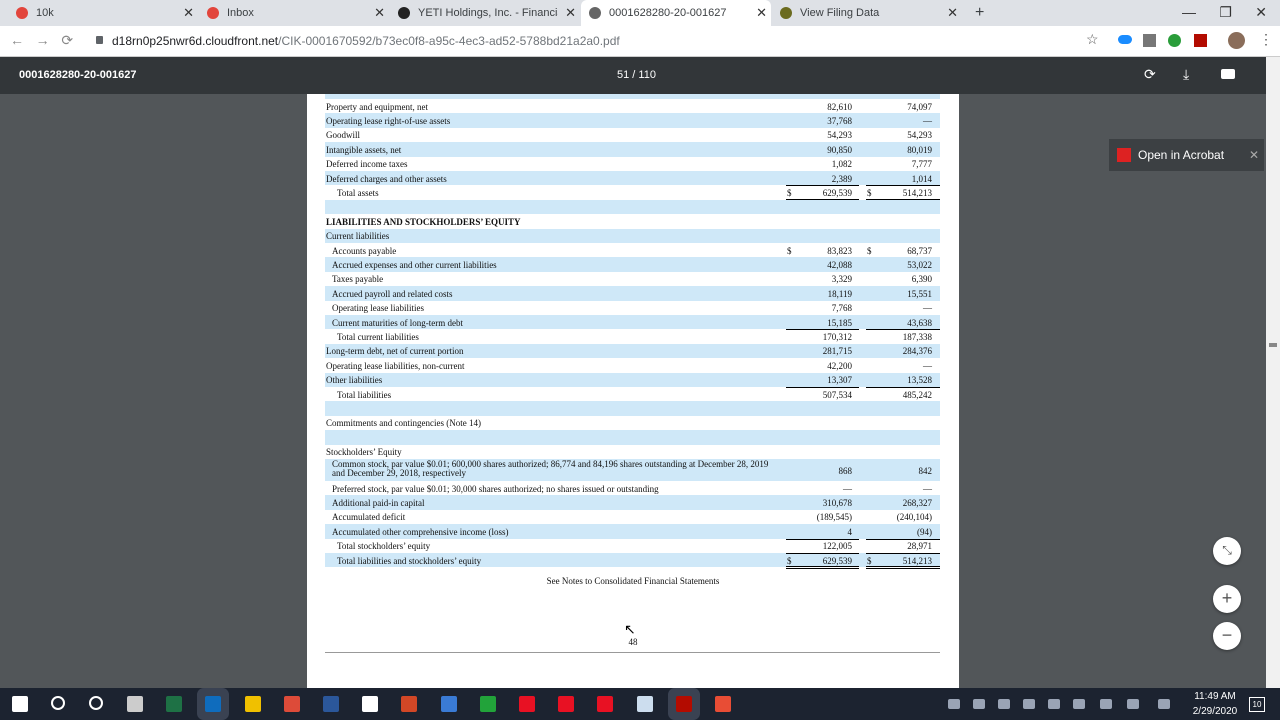  I want to click on scroll-thumb, so click(1273, 345).